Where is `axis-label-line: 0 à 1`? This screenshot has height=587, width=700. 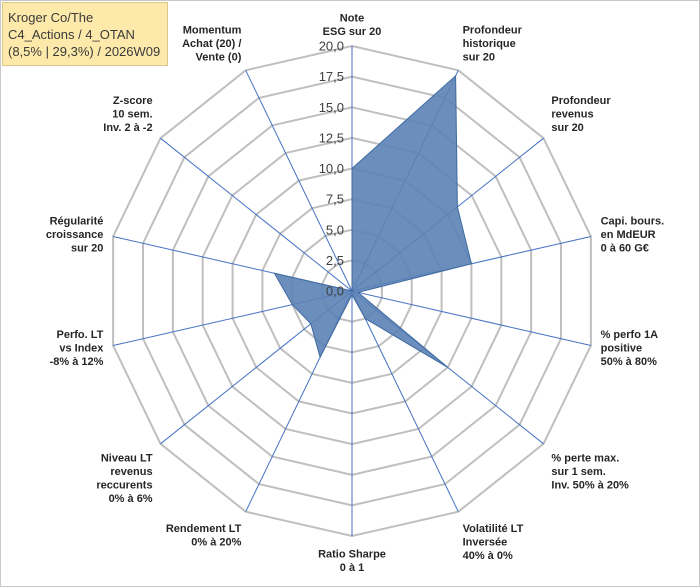 axis-label-line: 0 à 1 is located at coordinates (352, 568).